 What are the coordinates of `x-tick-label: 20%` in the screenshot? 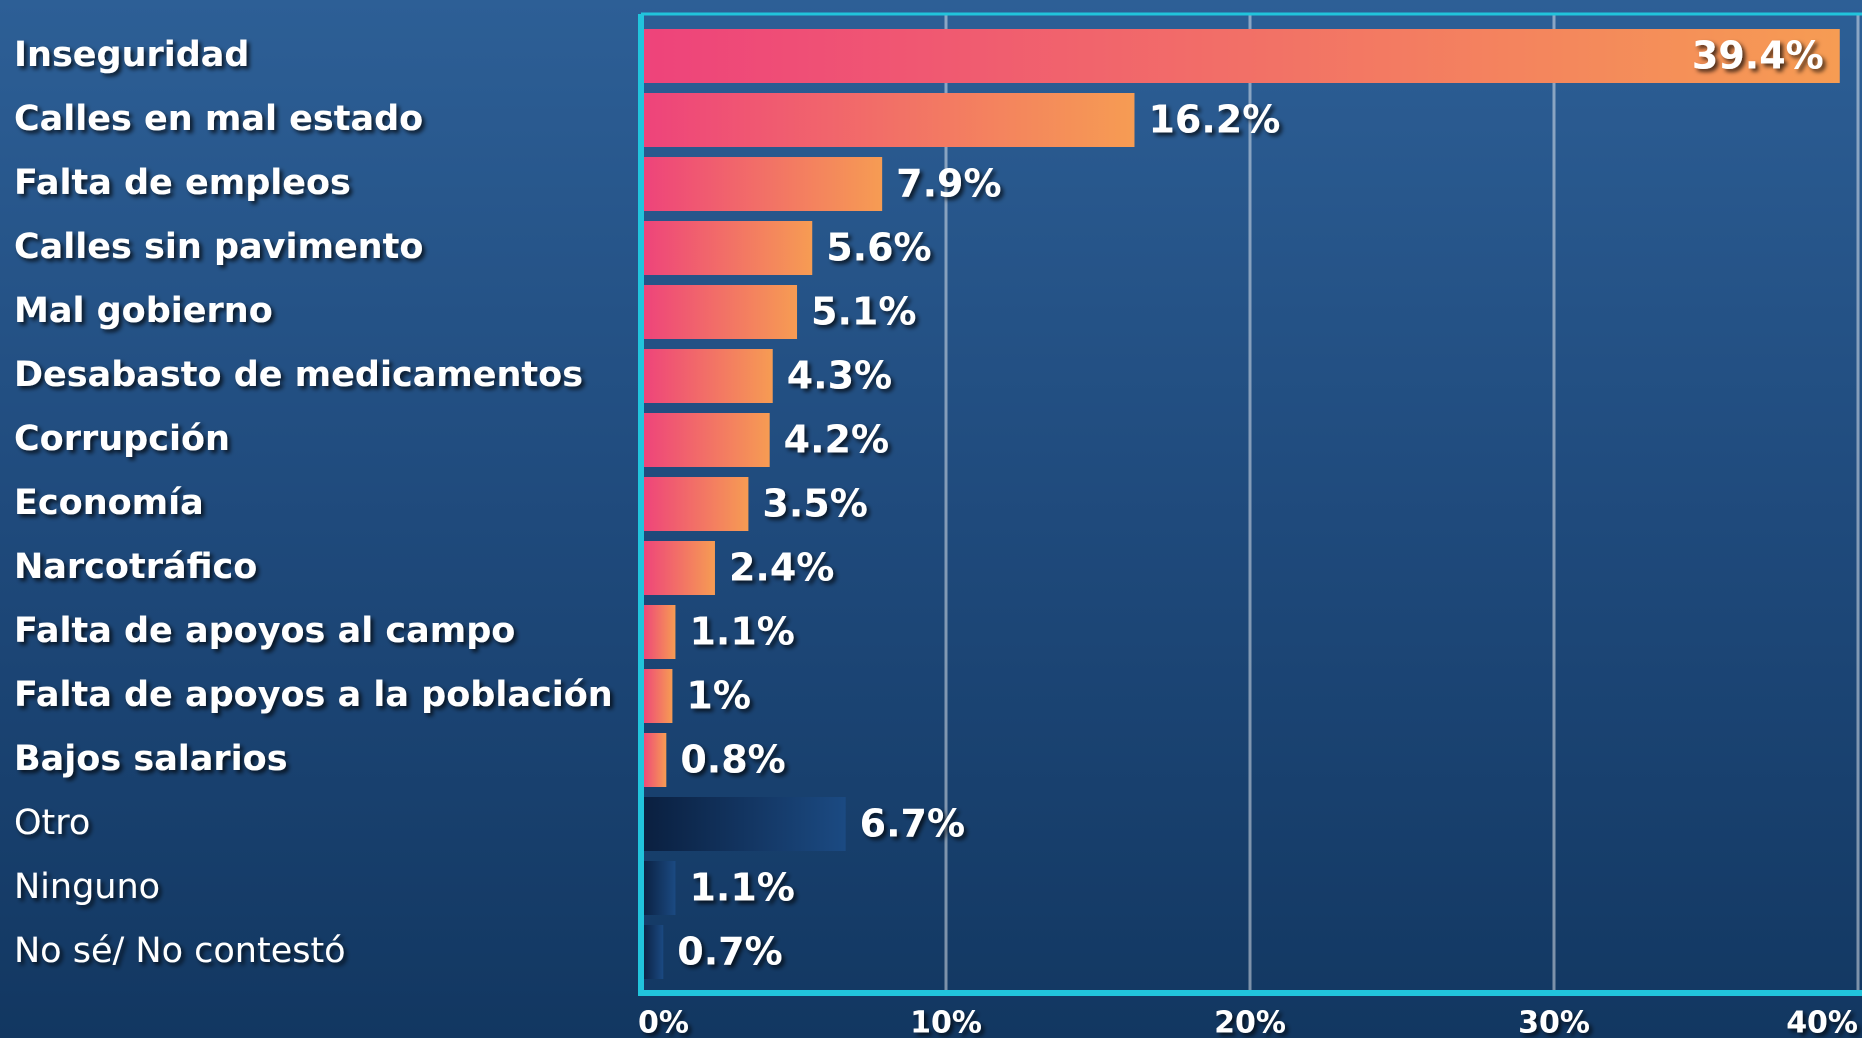 It's located at (1250, 1022).